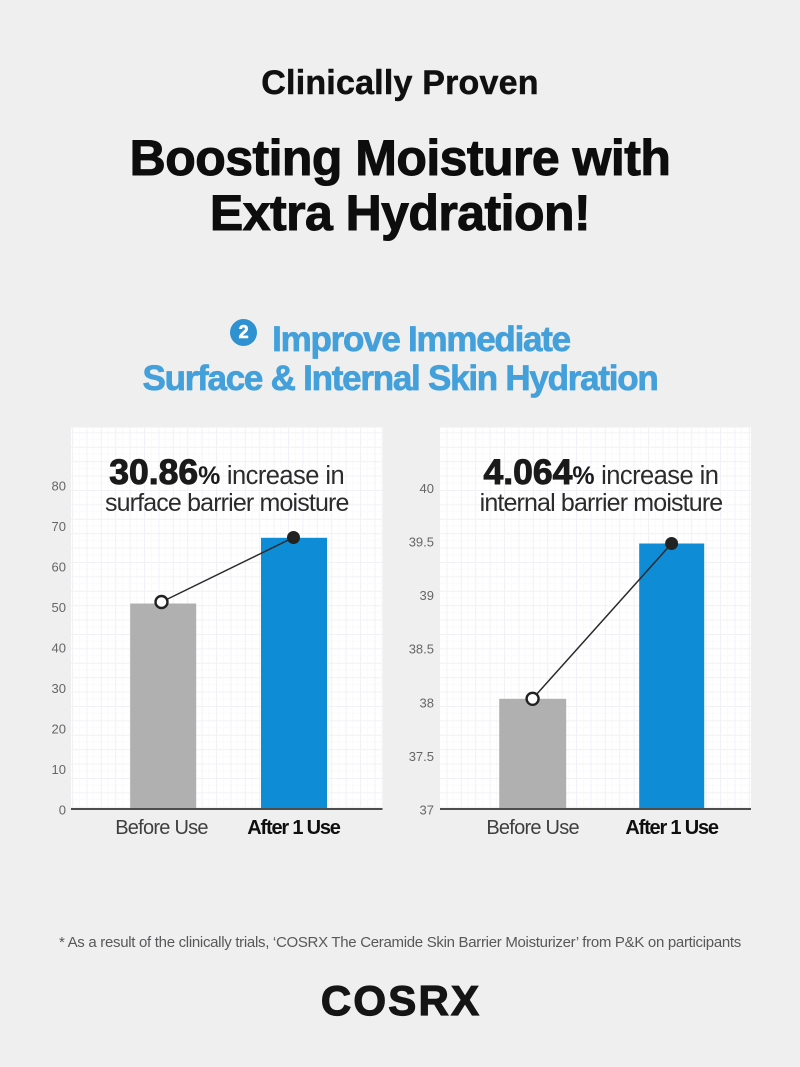 The image size is (800, 1067). What do you see at coordinates (59, 526) in the screenshot?
I see `svg-text: 70` at bounding box center [59, 526].